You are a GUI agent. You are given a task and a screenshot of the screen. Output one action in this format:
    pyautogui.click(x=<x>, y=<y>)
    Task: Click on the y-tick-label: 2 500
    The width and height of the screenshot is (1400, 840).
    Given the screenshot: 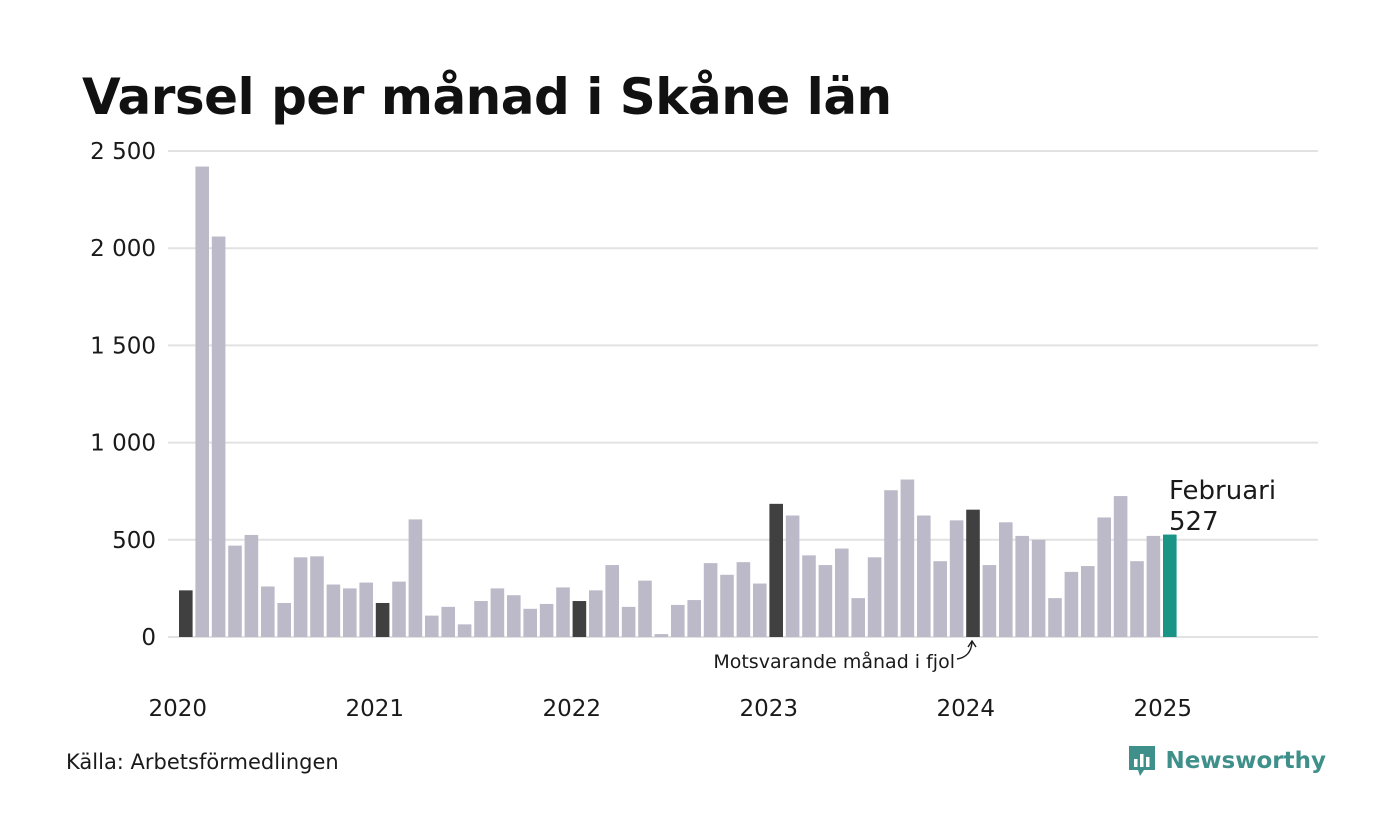 What is the action you would take?
    pyautogui.click(x=123, y=152)
    